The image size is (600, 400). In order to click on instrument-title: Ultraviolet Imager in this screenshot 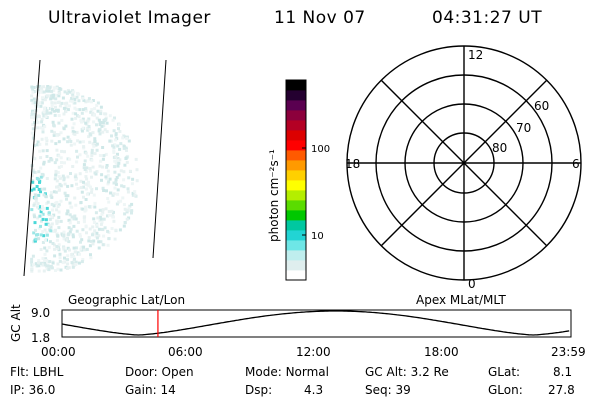, I will do `click(129, 18)`.